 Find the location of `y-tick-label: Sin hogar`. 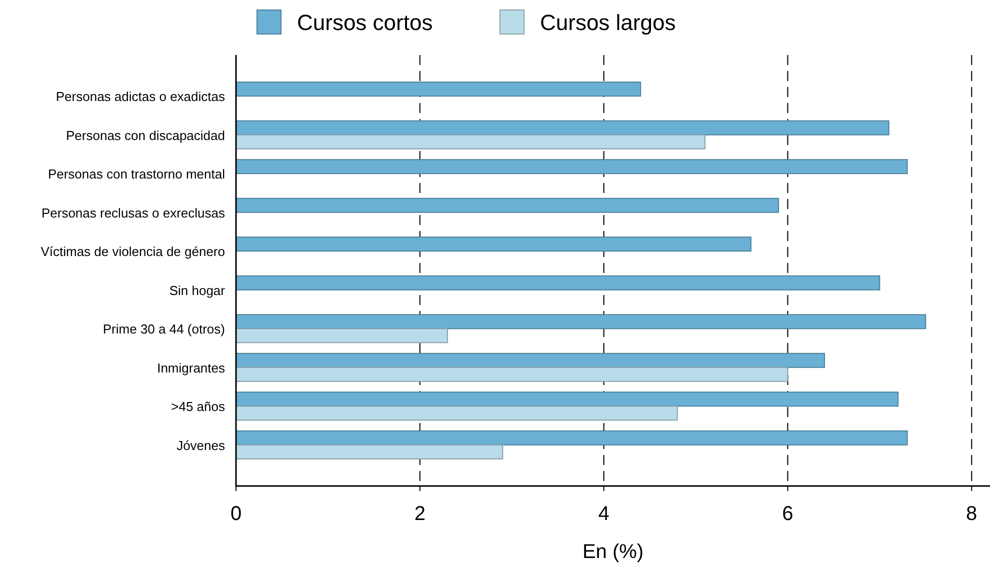

y-tick-label: Sin hogar is located at coordinates (197, 290).